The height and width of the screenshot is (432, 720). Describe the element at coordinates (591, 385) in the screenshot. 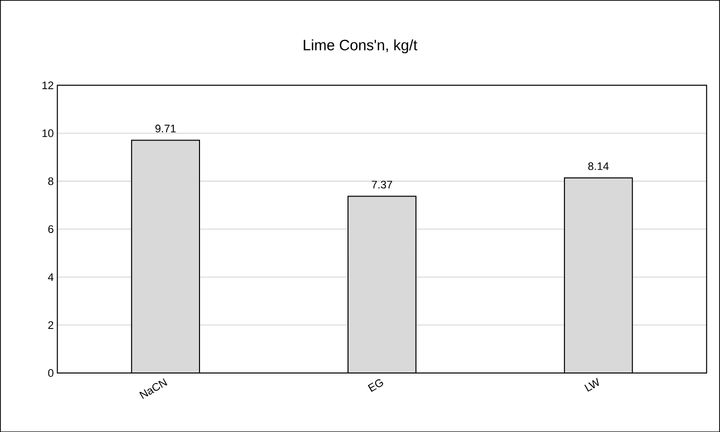

I see `x-tick-label: LW` at that location.